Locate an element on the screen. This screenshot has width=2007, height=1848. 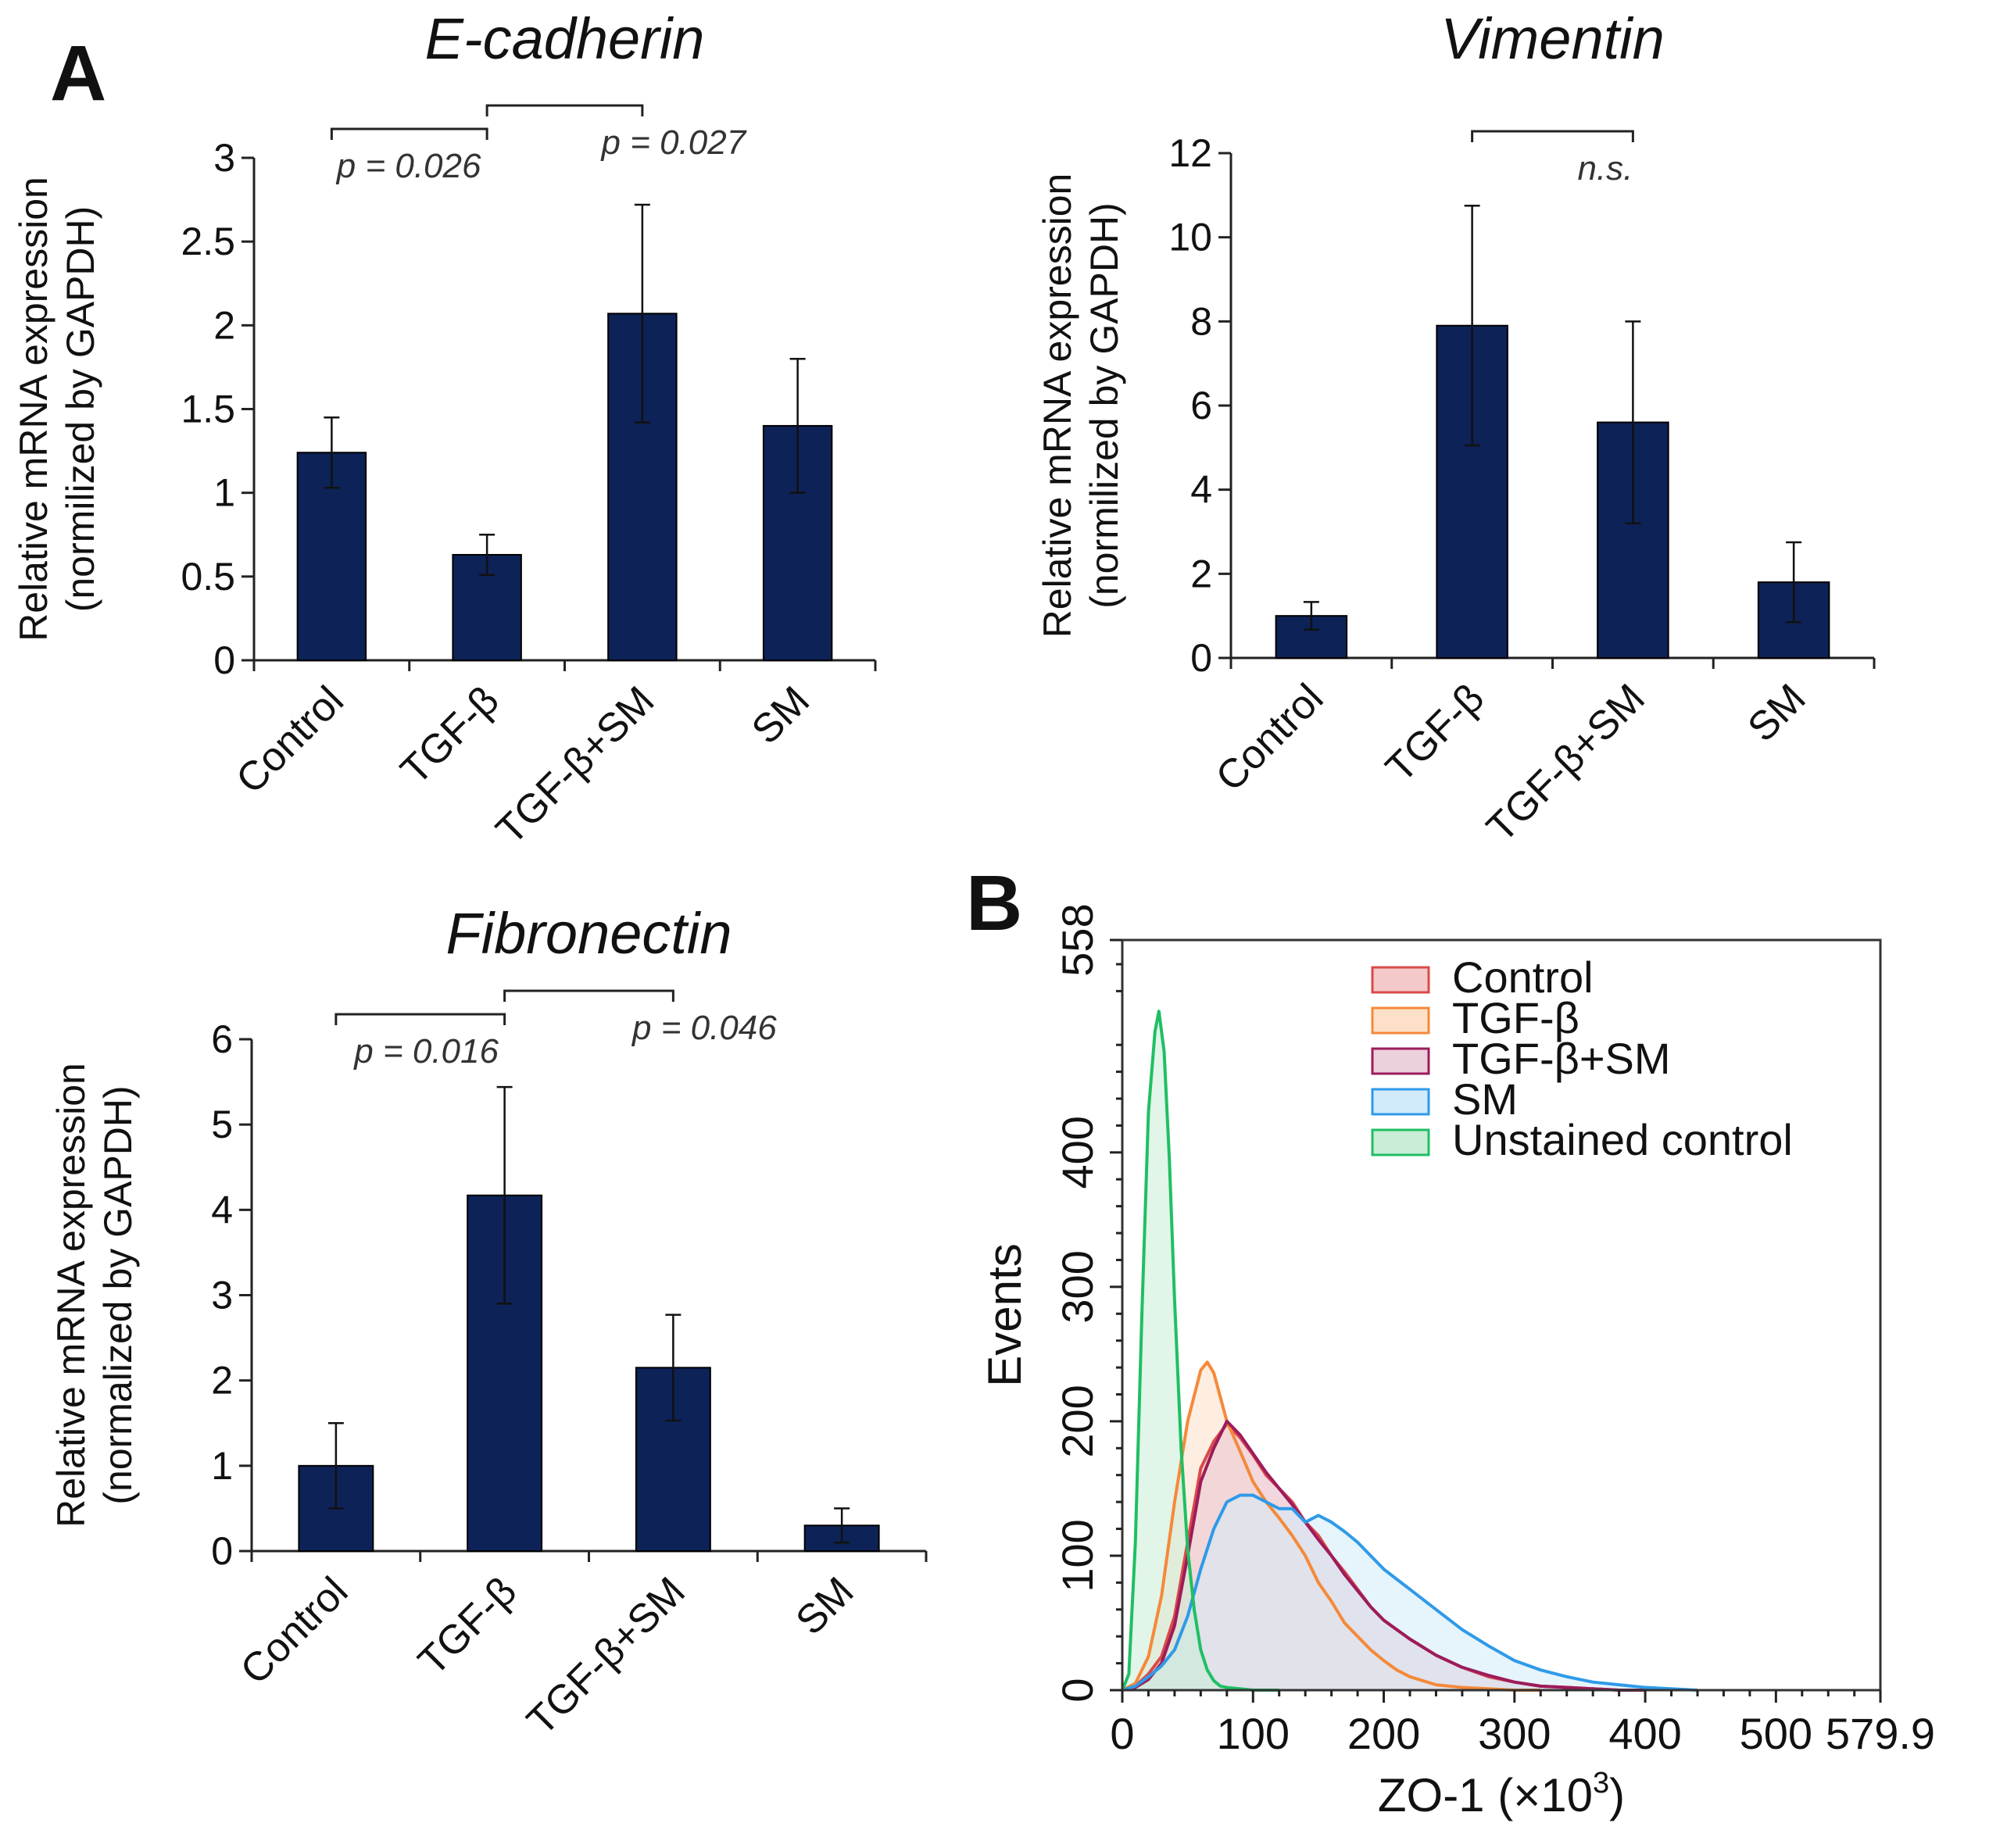
x-tick-label: 0 is located at coordinates (1122, 1733).